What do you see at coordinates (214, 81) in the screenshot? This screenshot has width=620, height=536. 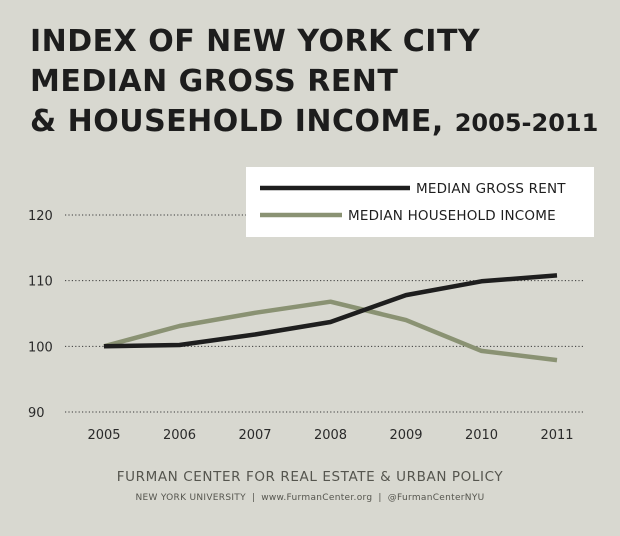 I see `title-line-2: MEDIAN GROSS RENT` at bounding box center [214, 81].